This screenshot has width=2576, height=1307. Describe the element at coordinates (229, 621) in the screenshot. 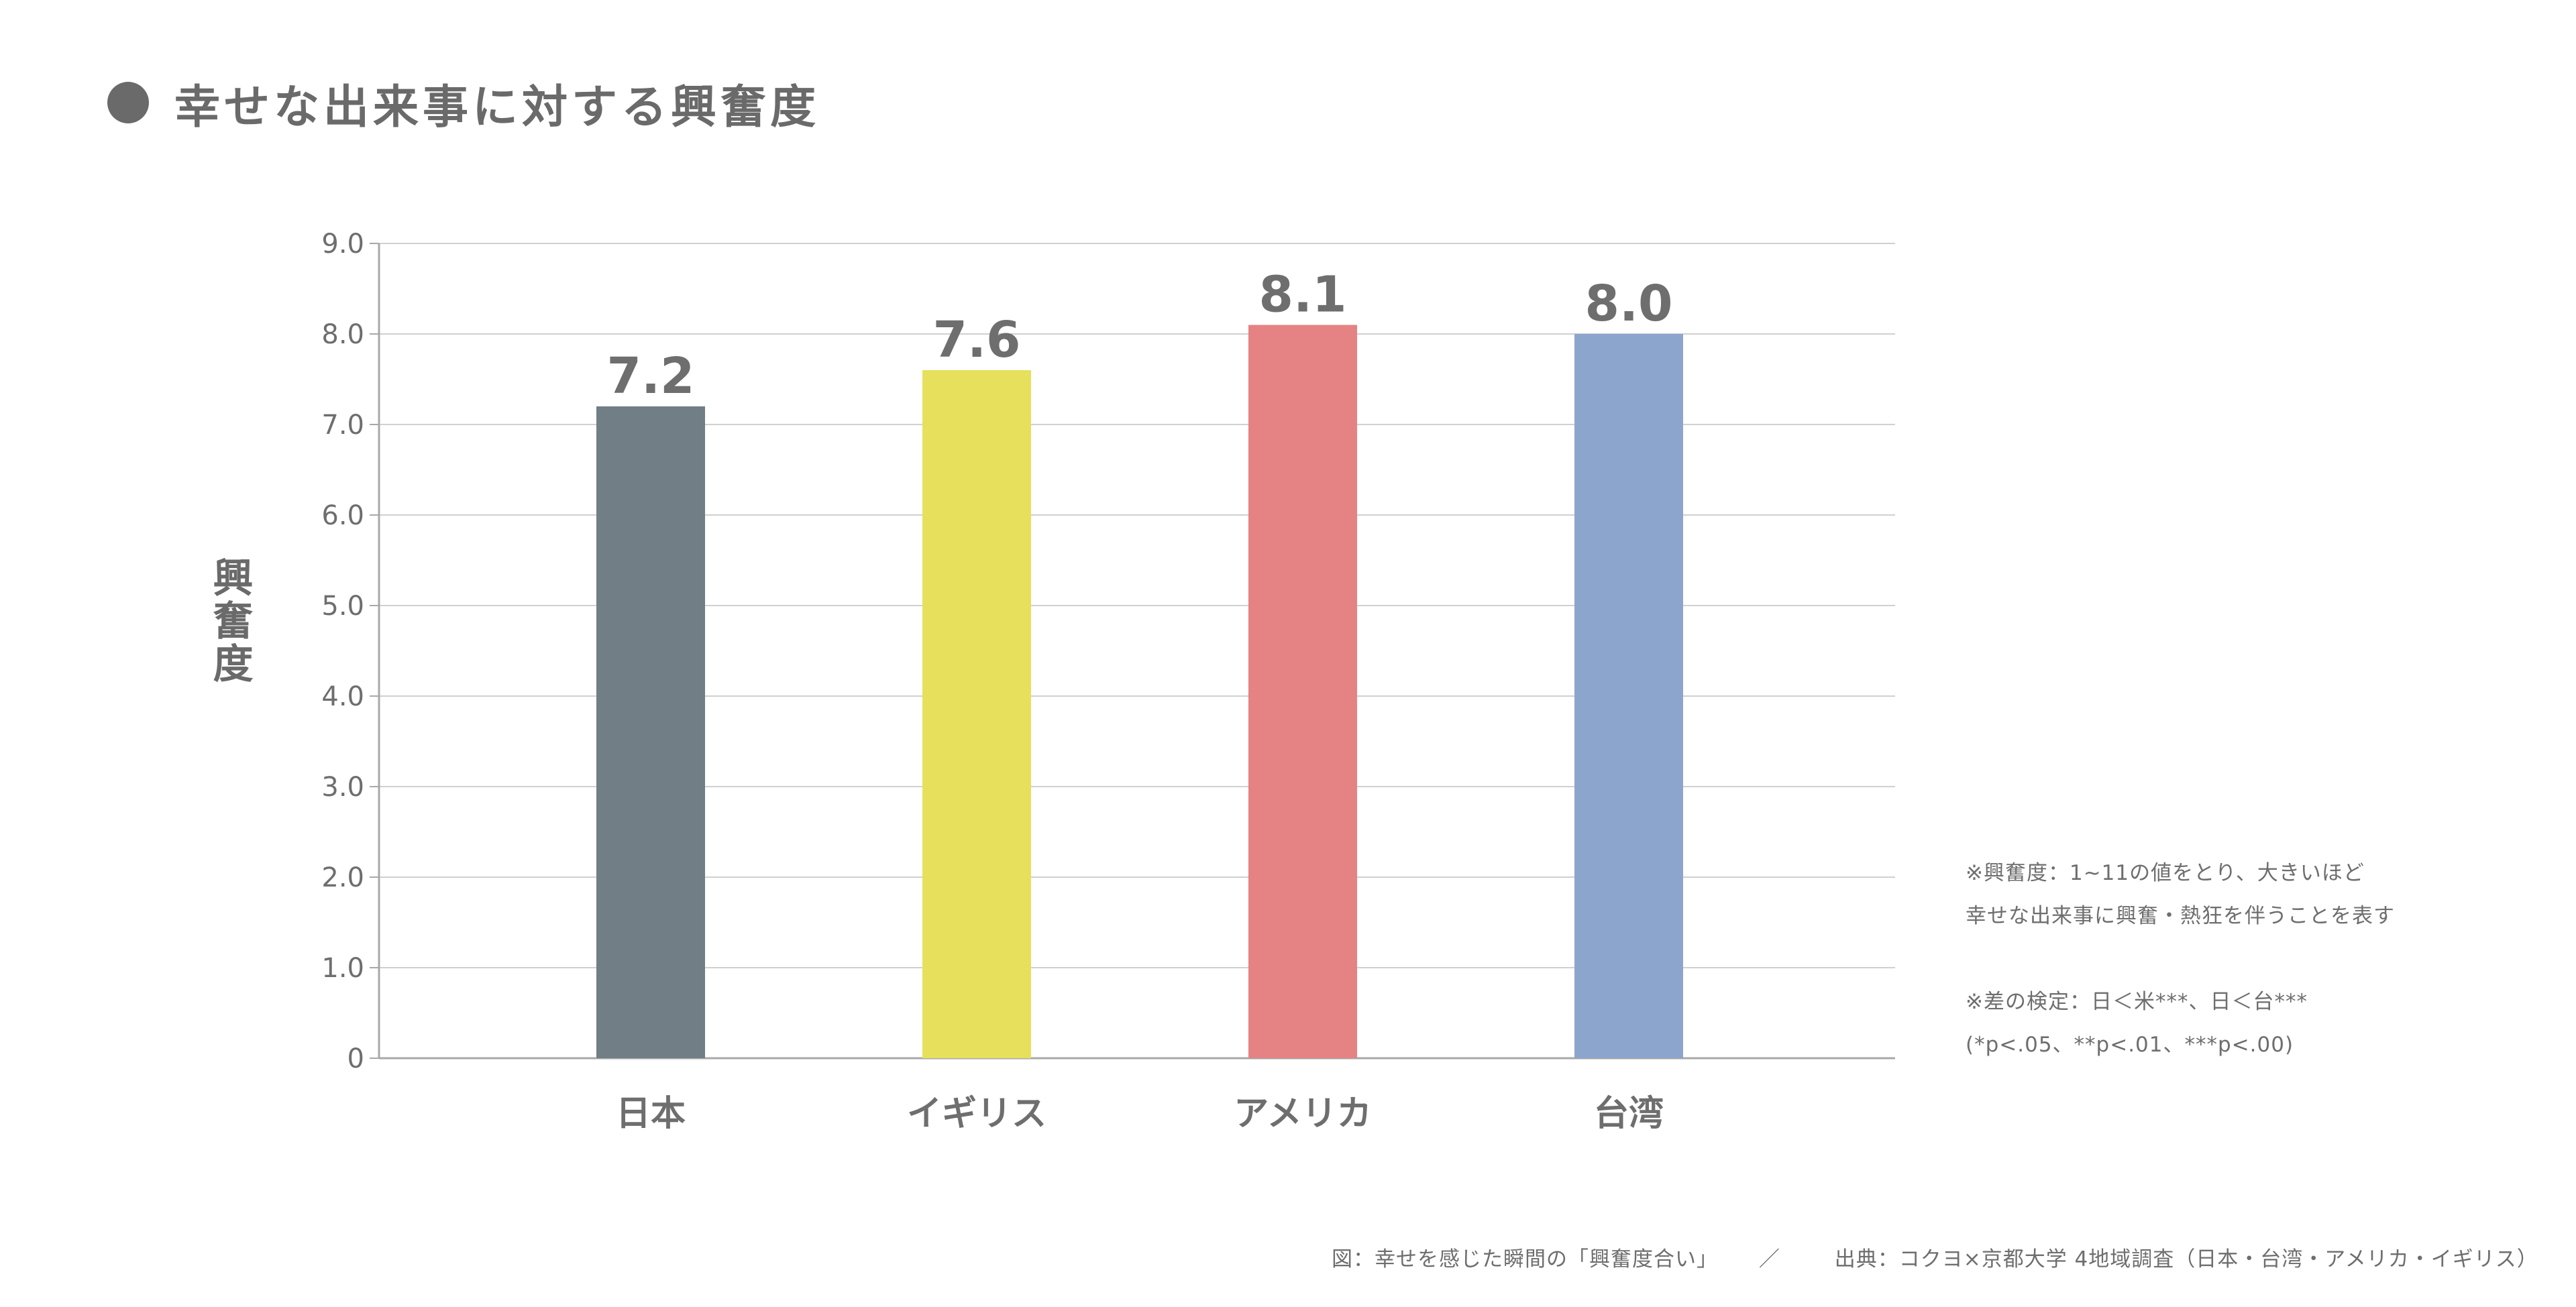

I see `y-axis-label: 興奮度` at that location.